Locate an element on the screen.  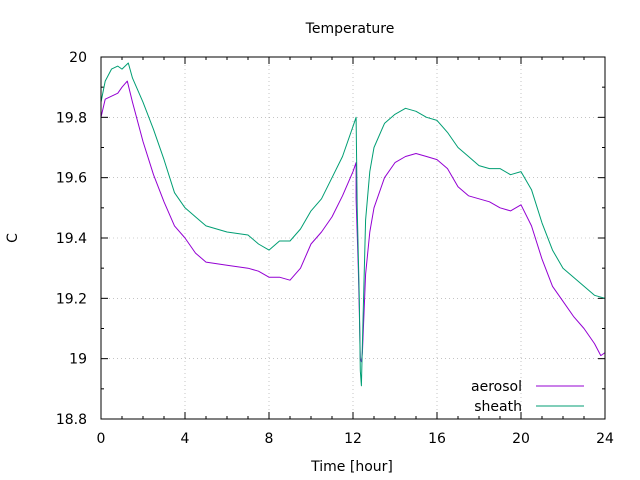
y-tick-label: 19.6 is located at coordinates (71, 179).